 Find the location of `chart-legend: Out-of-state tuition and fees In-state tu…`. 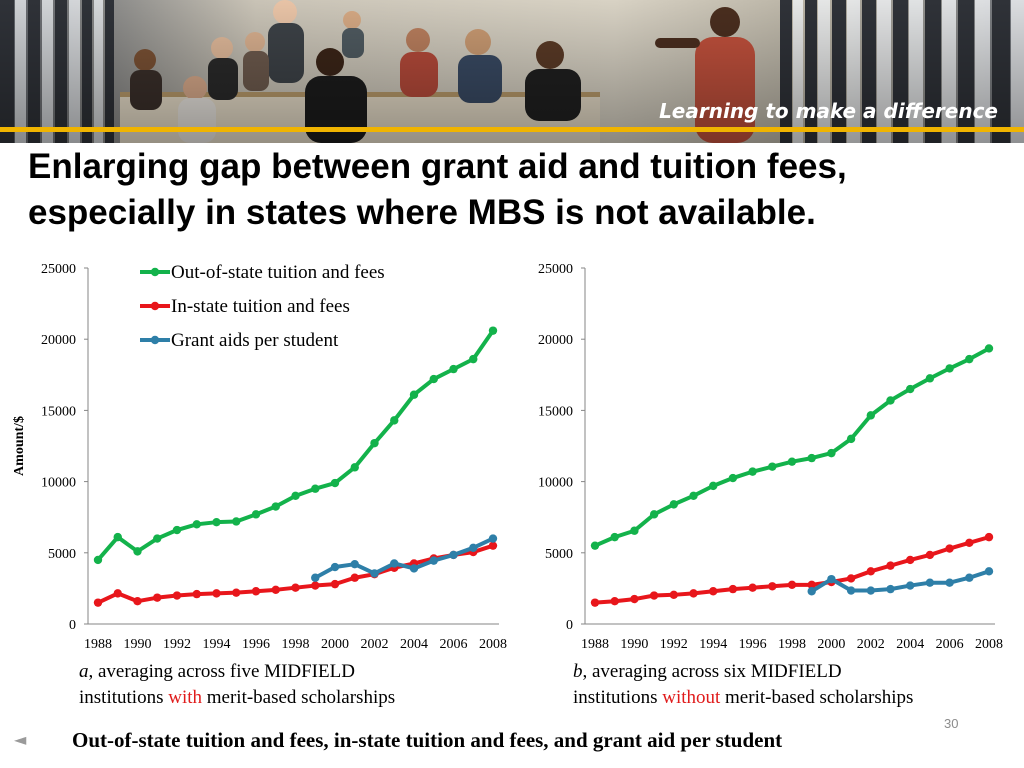

chart-legend: Out-of-state tuition and fees In-state tu… is located at coordinates (262, 306).